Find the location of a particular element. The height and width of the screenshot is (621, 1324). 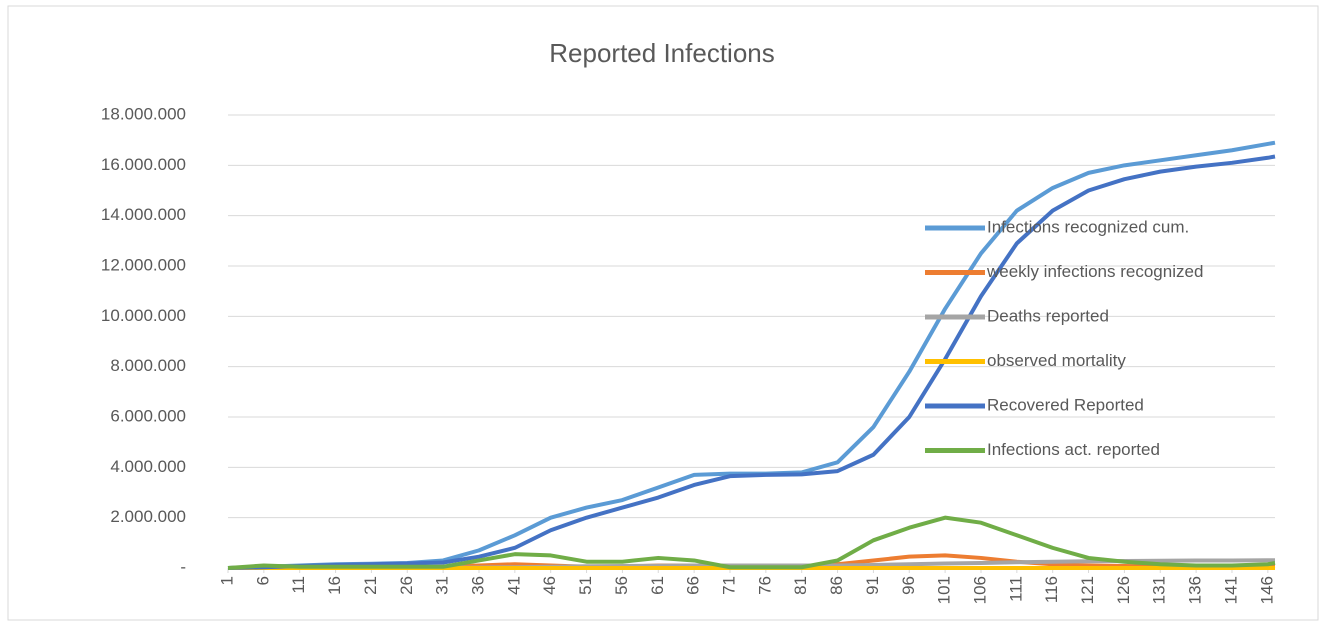

y-tick-label: 6.000.000 is located at coordinates (148, 415).